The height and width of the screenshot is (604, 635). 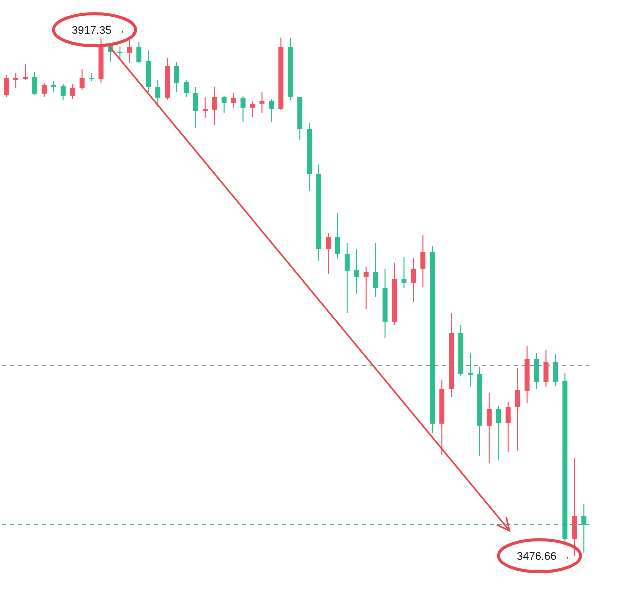 I want to click on annotation: 3917.35 →, so click(x=99, y=30).